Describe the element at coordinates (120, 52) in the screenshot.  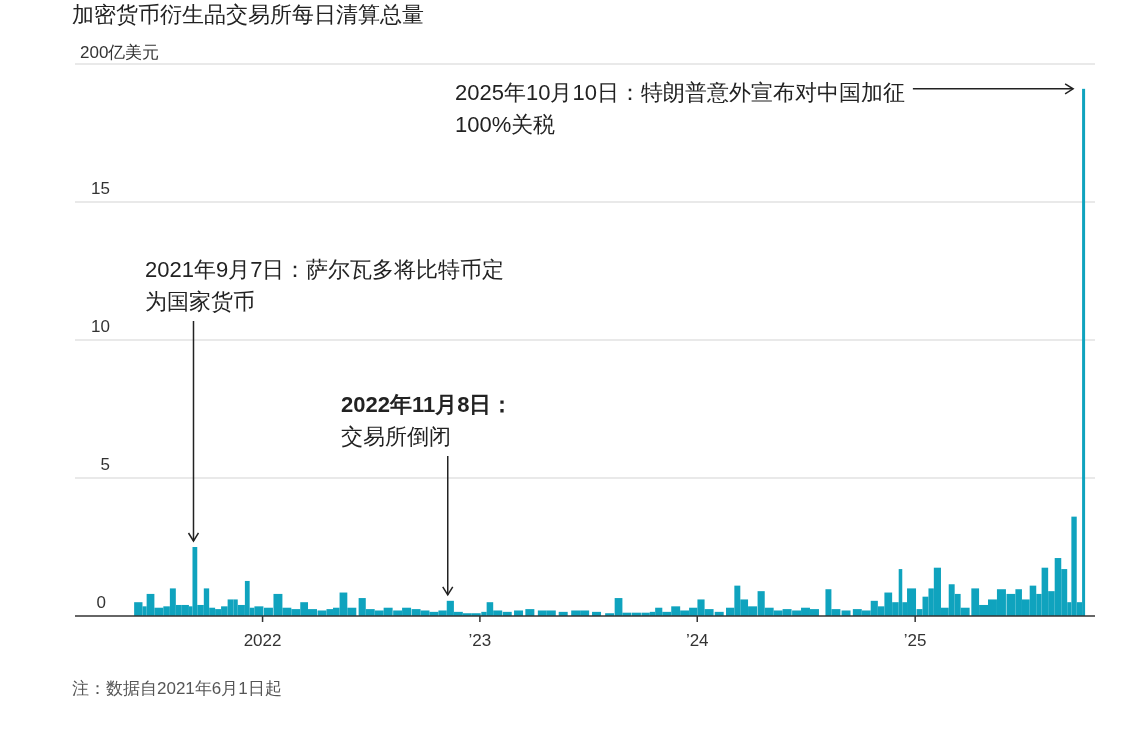
I see `ylabel: 200亿美元` at that location.